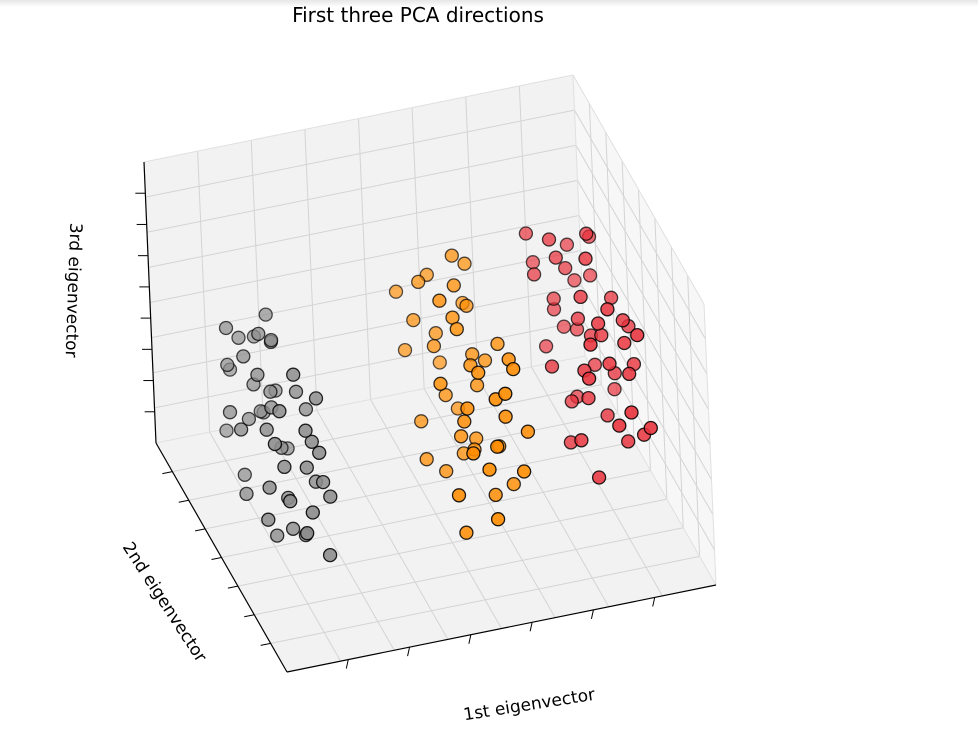  What do you see at coordinates (501, 628) in the screenshot?
I see `x-axis-line` at bounding box center [501, 628].